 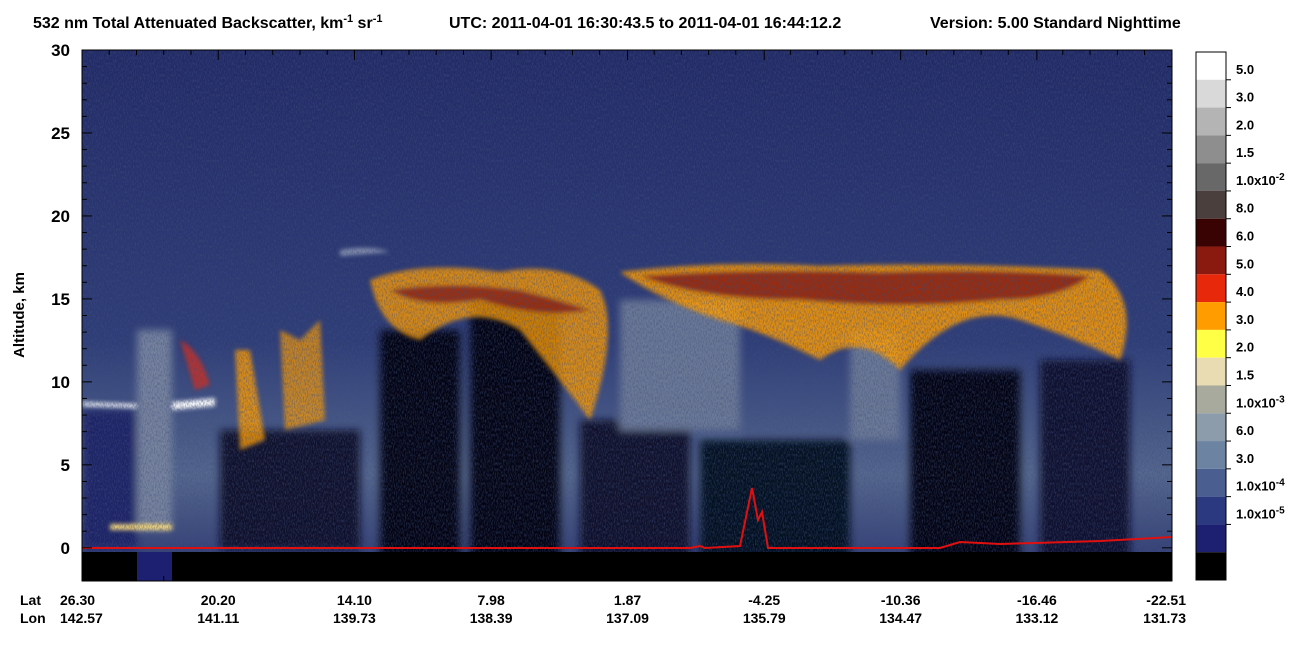 What do you see at coordinates (19, 315) in the screenshot?
I see `y-axis-label: Altitude, km` at bounding box center [19, 315].